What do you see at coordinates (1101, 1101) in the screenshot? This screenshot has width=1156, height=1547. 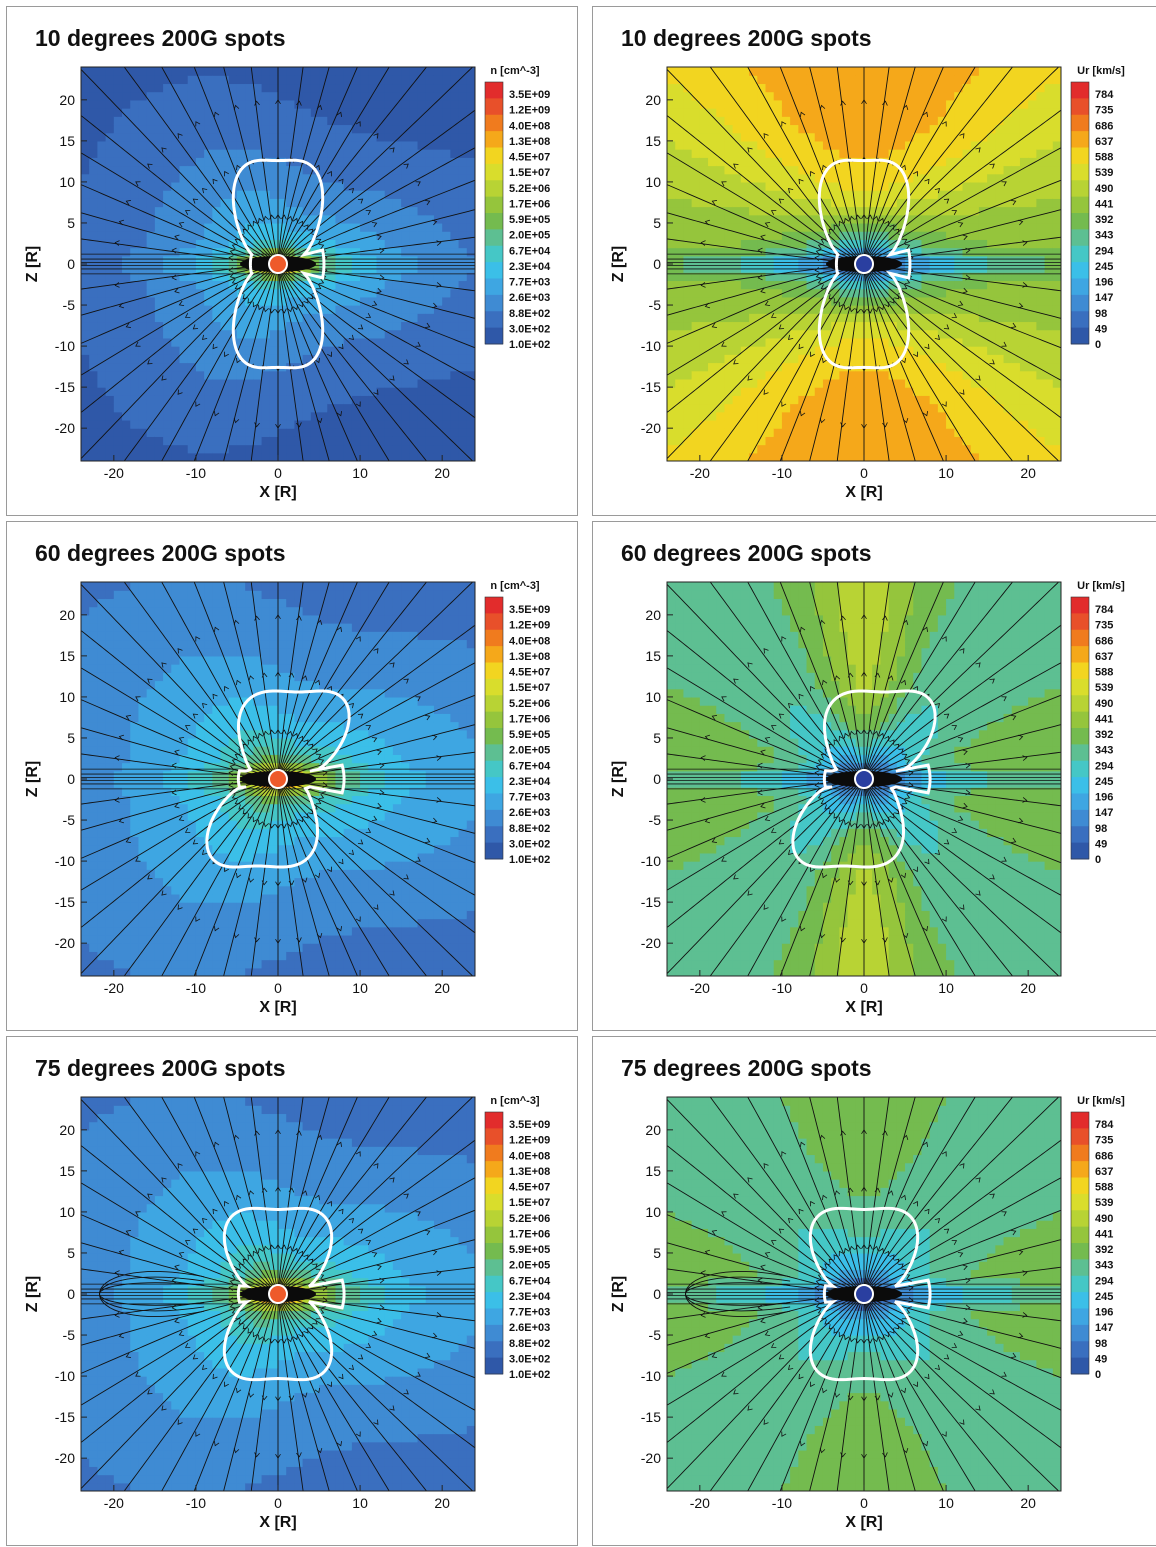 I see `colorbar-title: Ur [km/s]` at bounding box center [1101, 1101].